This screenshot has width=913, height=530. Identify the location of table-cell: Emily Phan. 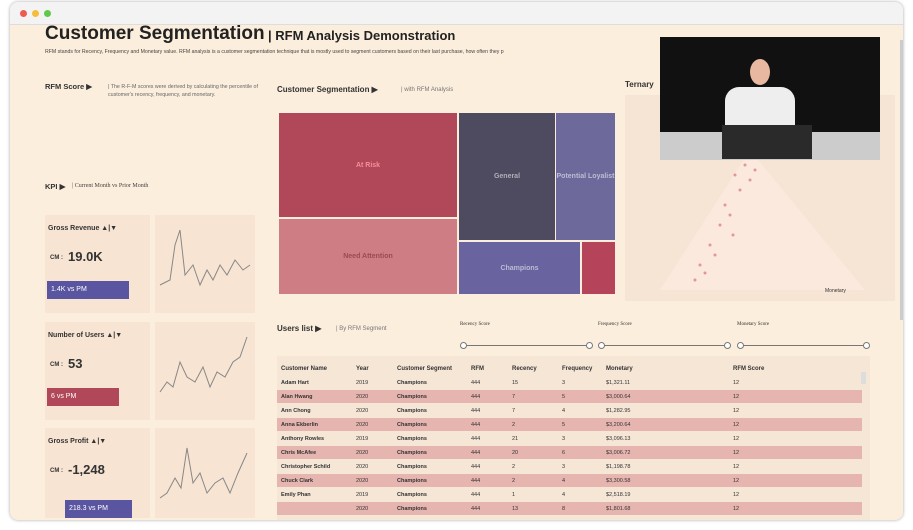
(296, 495).